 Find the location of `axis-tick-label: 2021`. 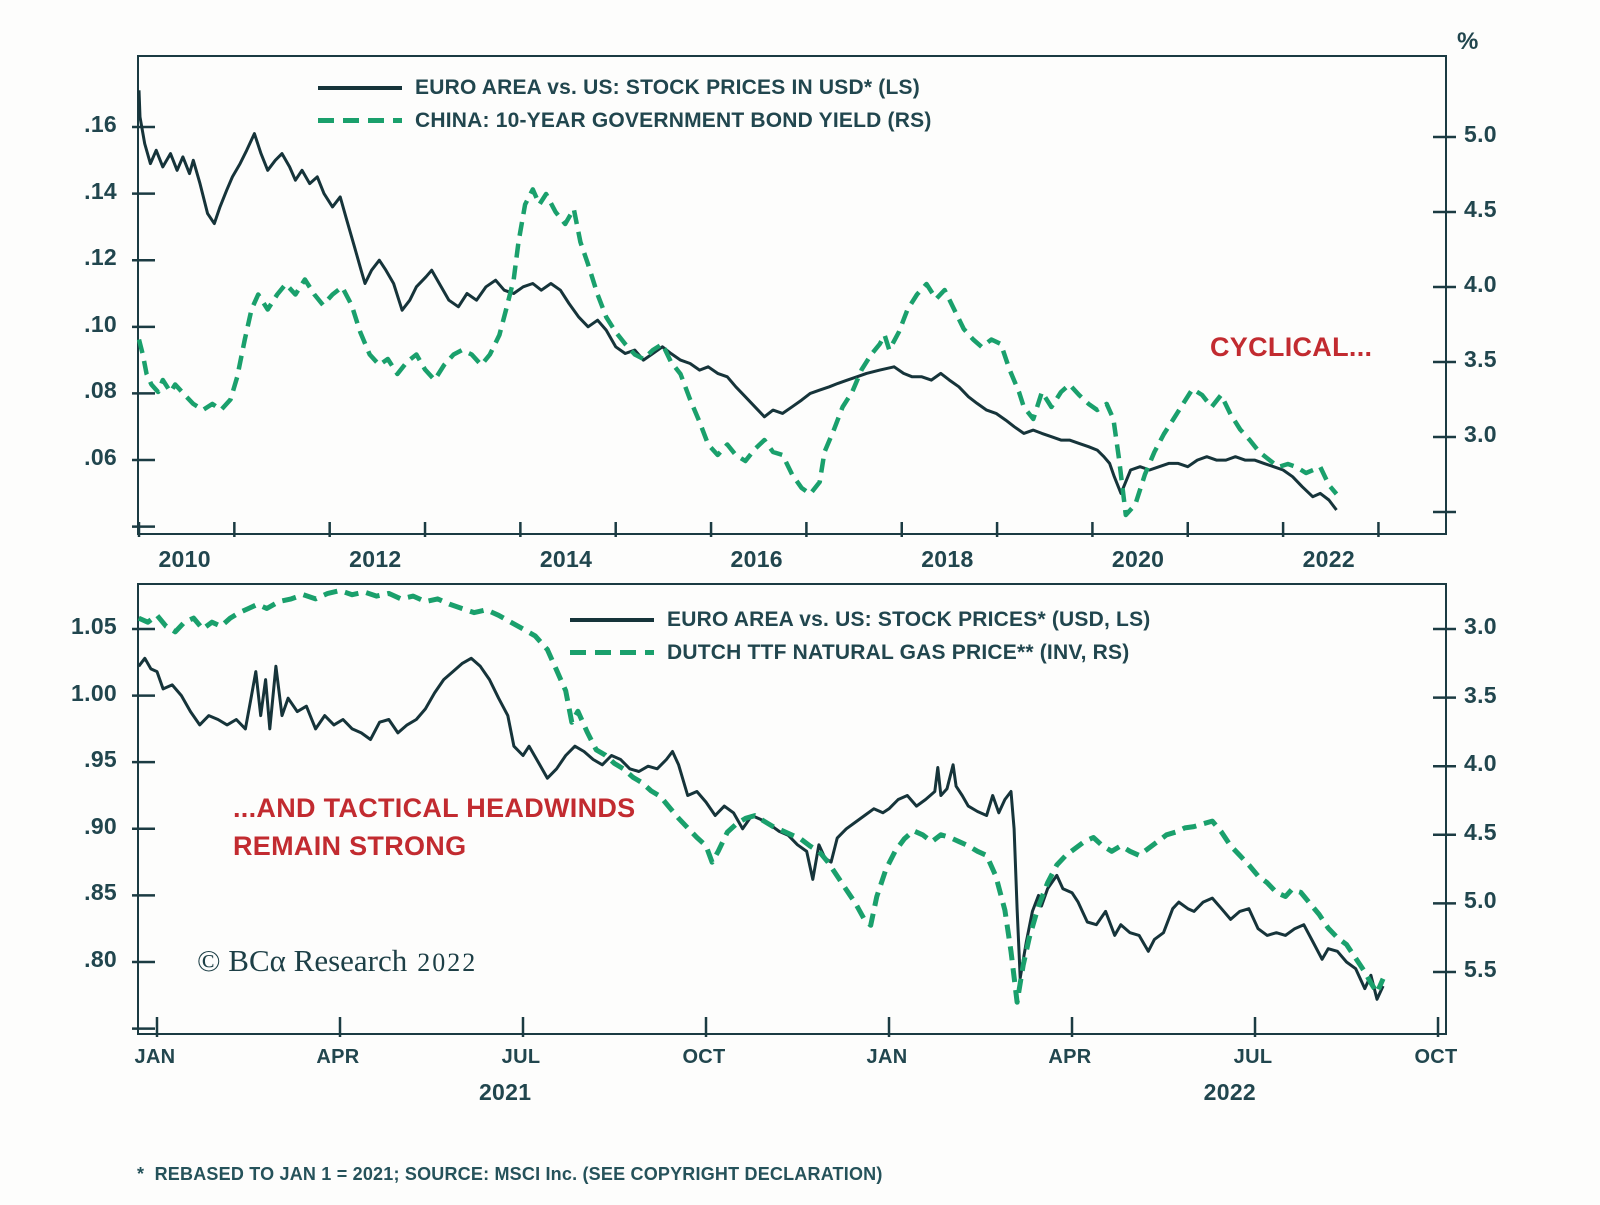

axis-tick-label: 2021 is located at coordinates (505, 1092).